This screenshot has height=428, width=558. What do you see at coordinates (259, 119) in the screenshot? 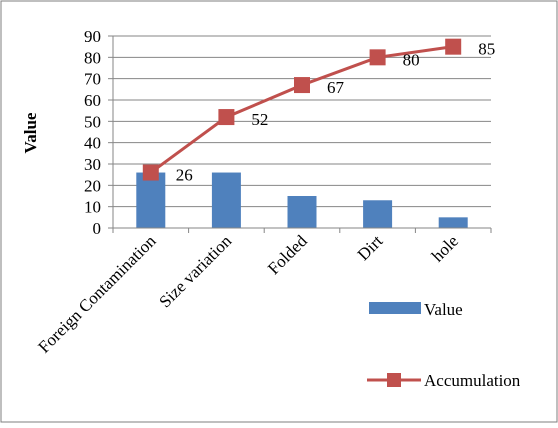
I see `data-label: 52` at bounding box center [259, 119].